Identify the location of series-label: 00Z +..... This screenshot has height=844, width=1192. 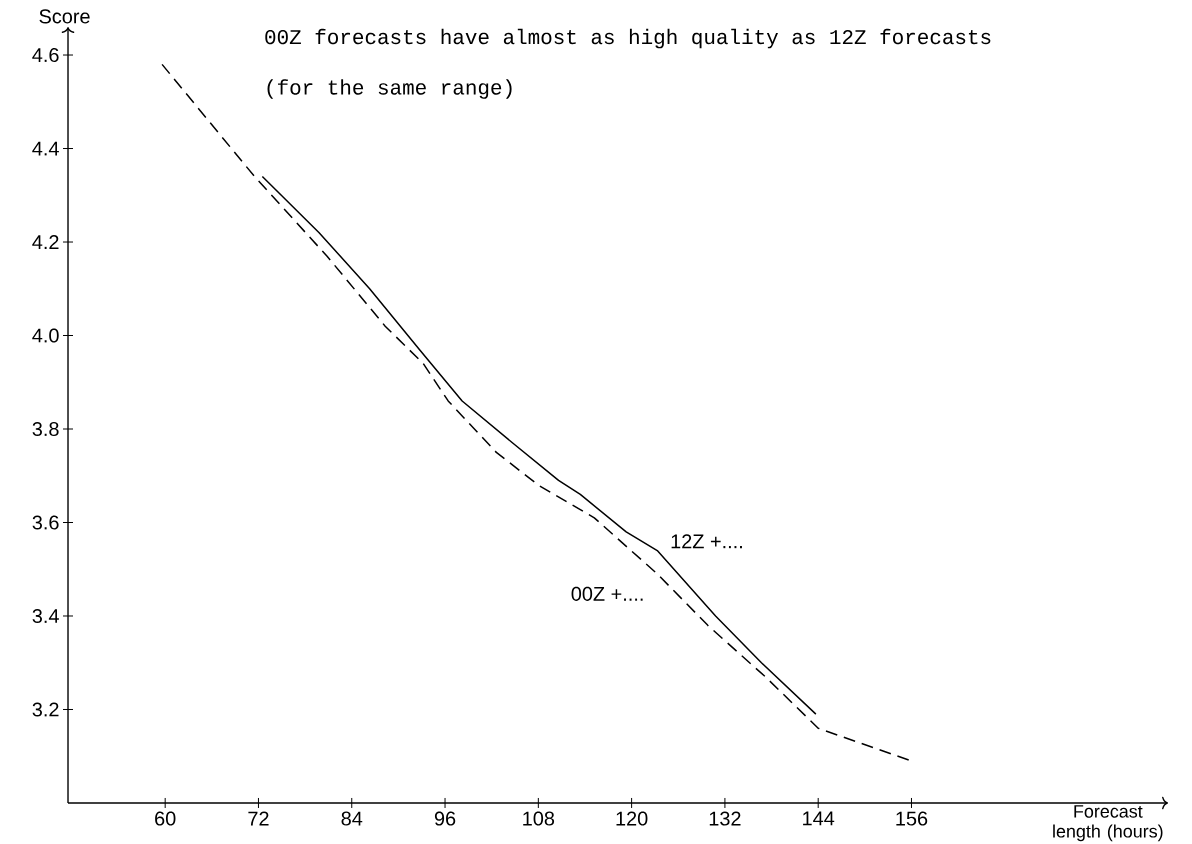
(607, 593).